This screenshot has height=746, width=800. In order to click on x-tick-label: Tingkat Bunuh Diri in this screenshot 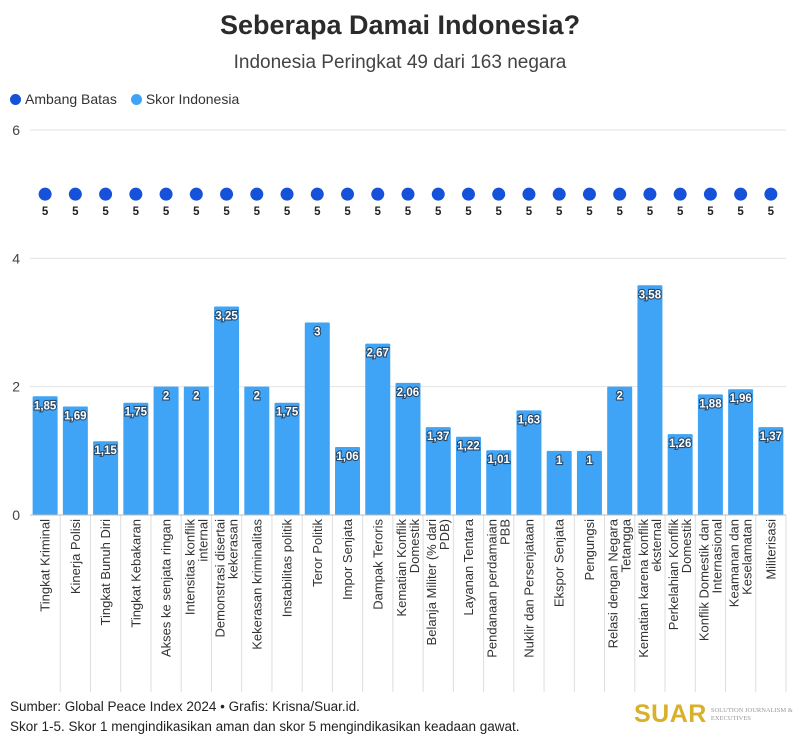, I will do `click(105, 572)`.